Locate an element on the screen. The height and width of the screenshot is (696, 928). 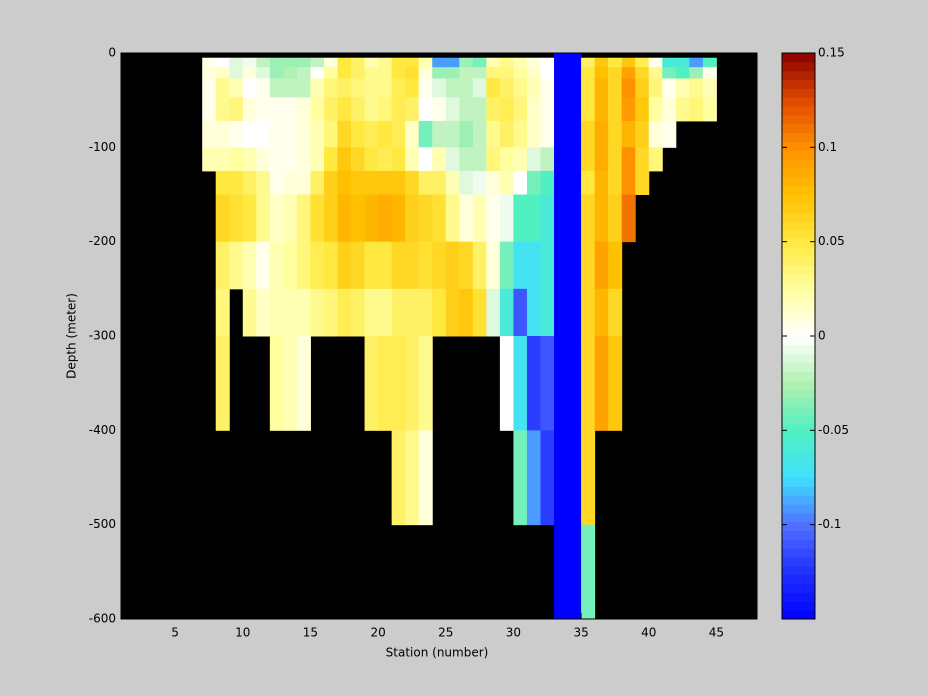
x-axis-label: Station (number) is located at coordinates (437, 653).